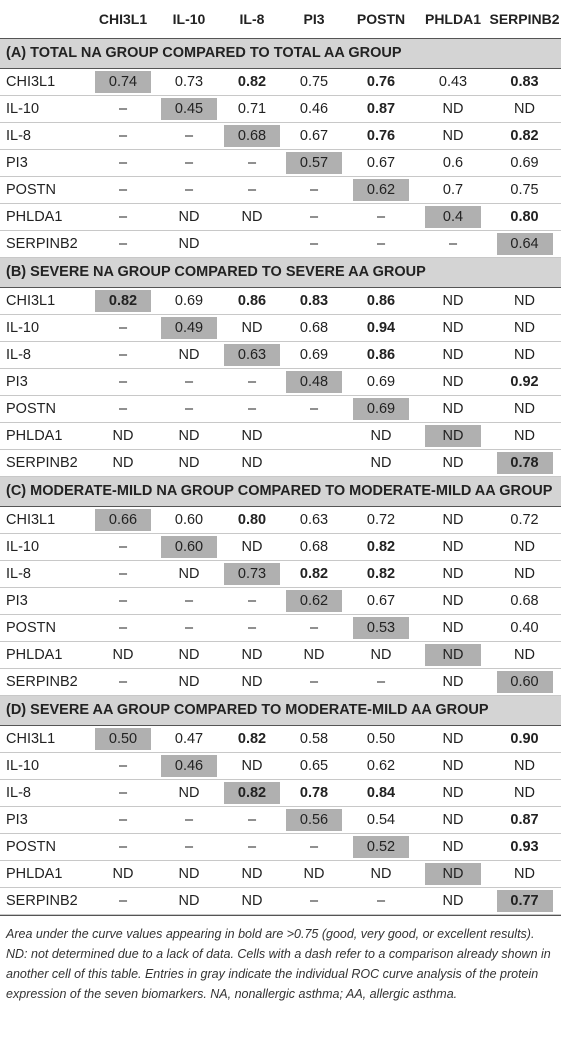 The height and width of the screenshot is (1038, 561). I want to click on table-cell: 0.73, so click(189, 82).